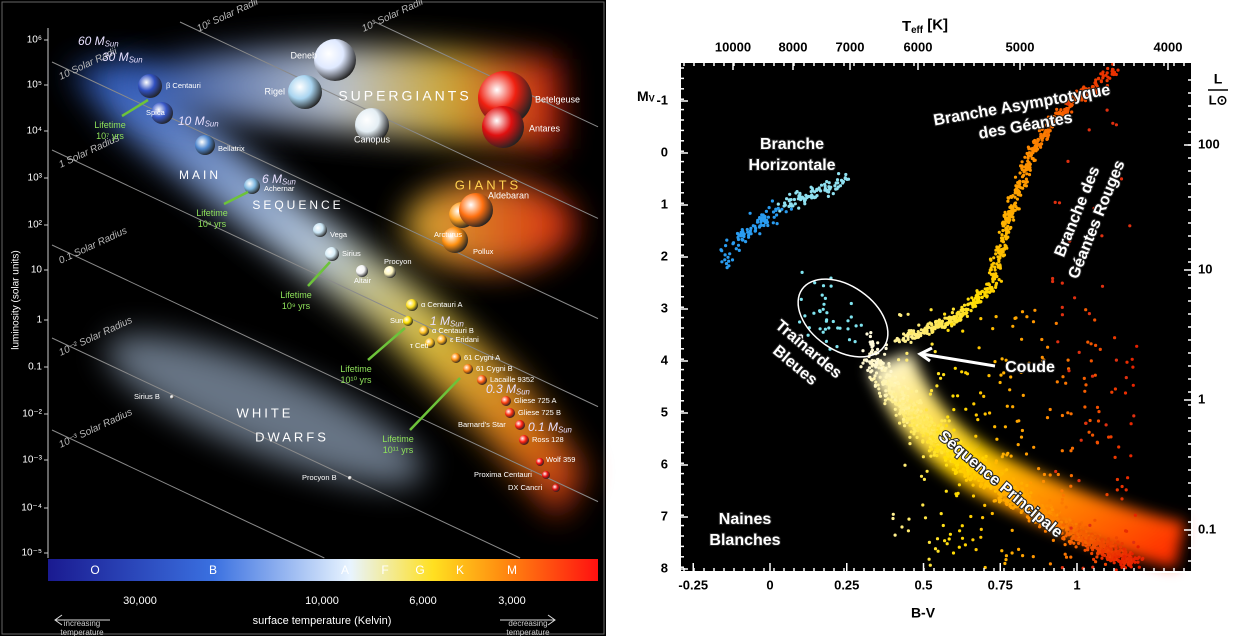 Image resolution: width=1242 pixels, height=636 pixels. What do you see at coordinates (115, 57) in the screenshot?
I see `mass-label-part: 30 M` at bounding box center [115, 57].